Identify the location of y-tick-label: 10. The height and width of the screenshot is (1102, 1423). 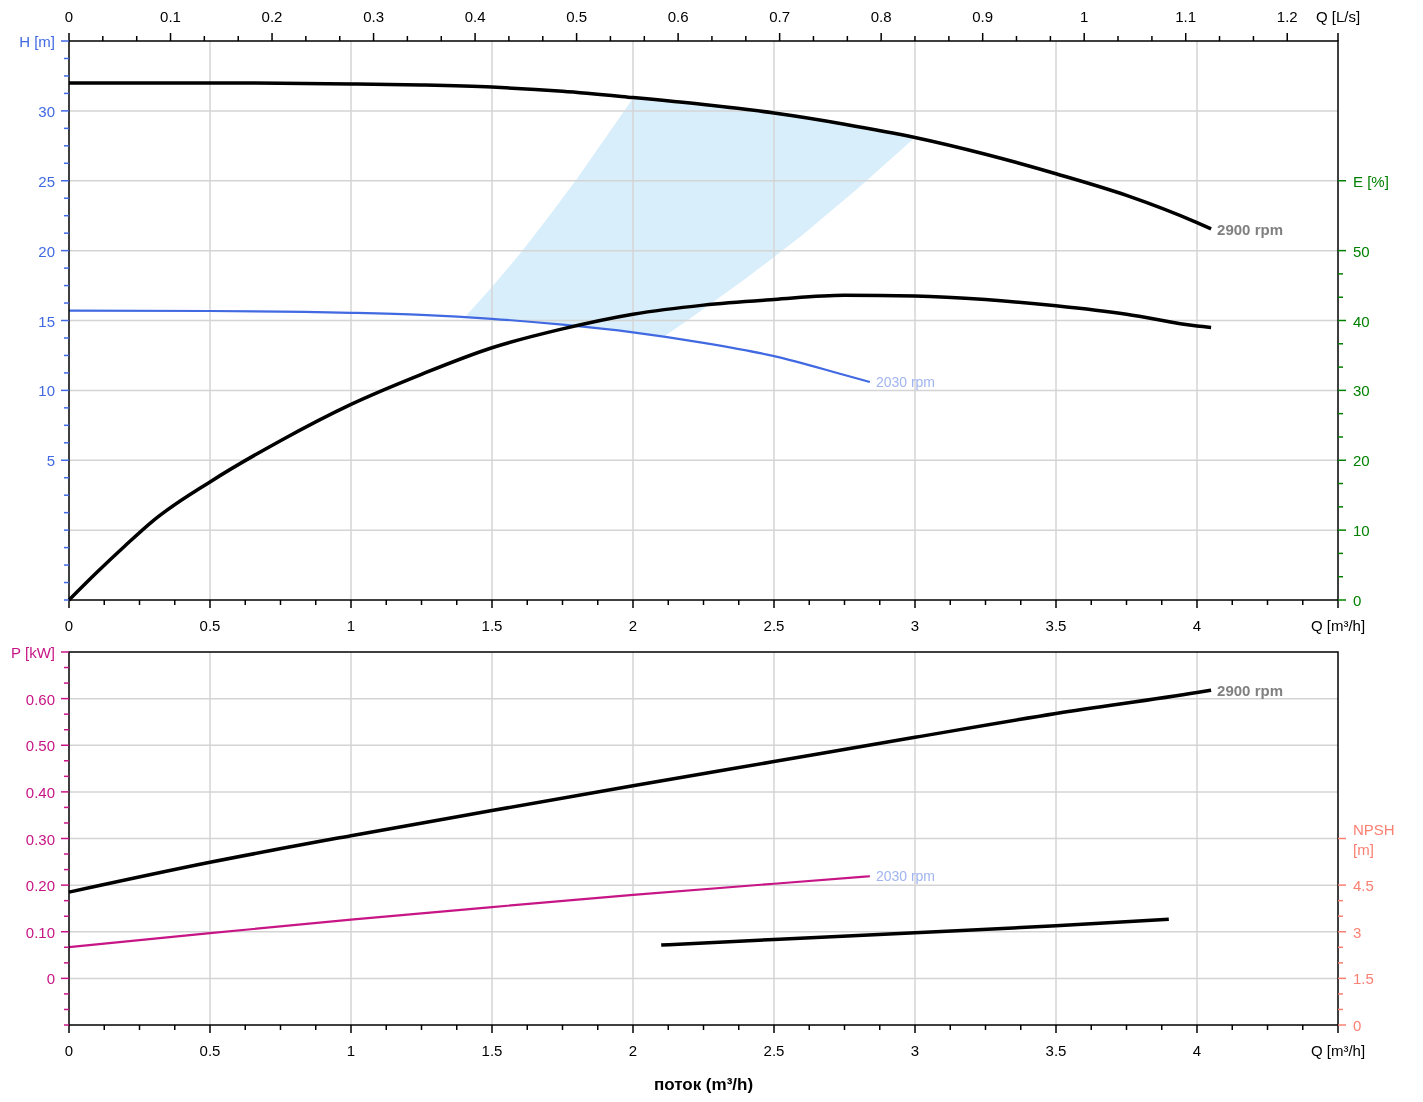
(46, 390).